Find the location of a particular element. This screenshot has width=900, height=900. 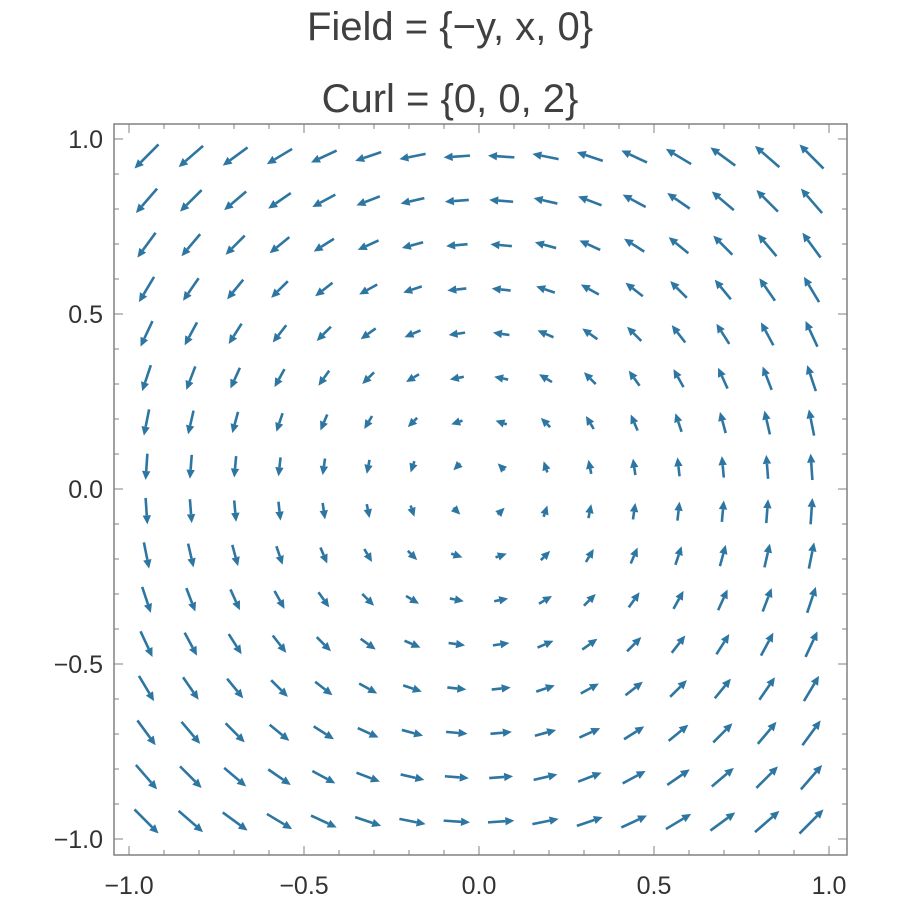

y-tick-label: −1.0 is located at coordinates (78, 840).